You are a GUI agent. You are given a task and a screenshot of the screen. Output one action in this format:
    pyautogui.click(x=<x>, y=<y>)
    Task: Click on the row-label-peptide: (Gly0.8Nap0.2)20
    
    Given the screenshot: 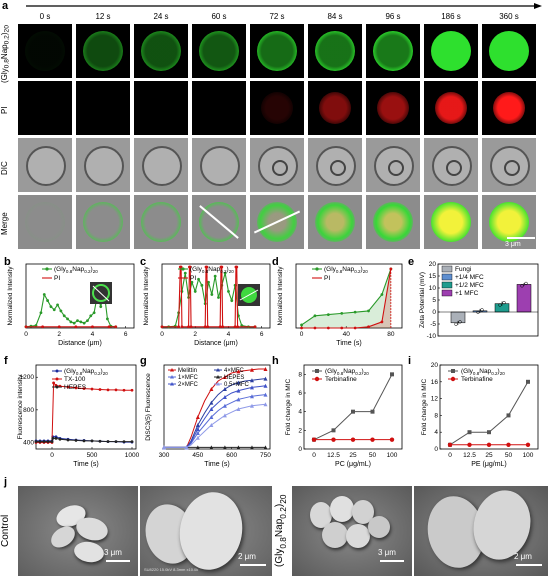 What is the action you would take?
    pyautogui.click(x=5, y=54)
    